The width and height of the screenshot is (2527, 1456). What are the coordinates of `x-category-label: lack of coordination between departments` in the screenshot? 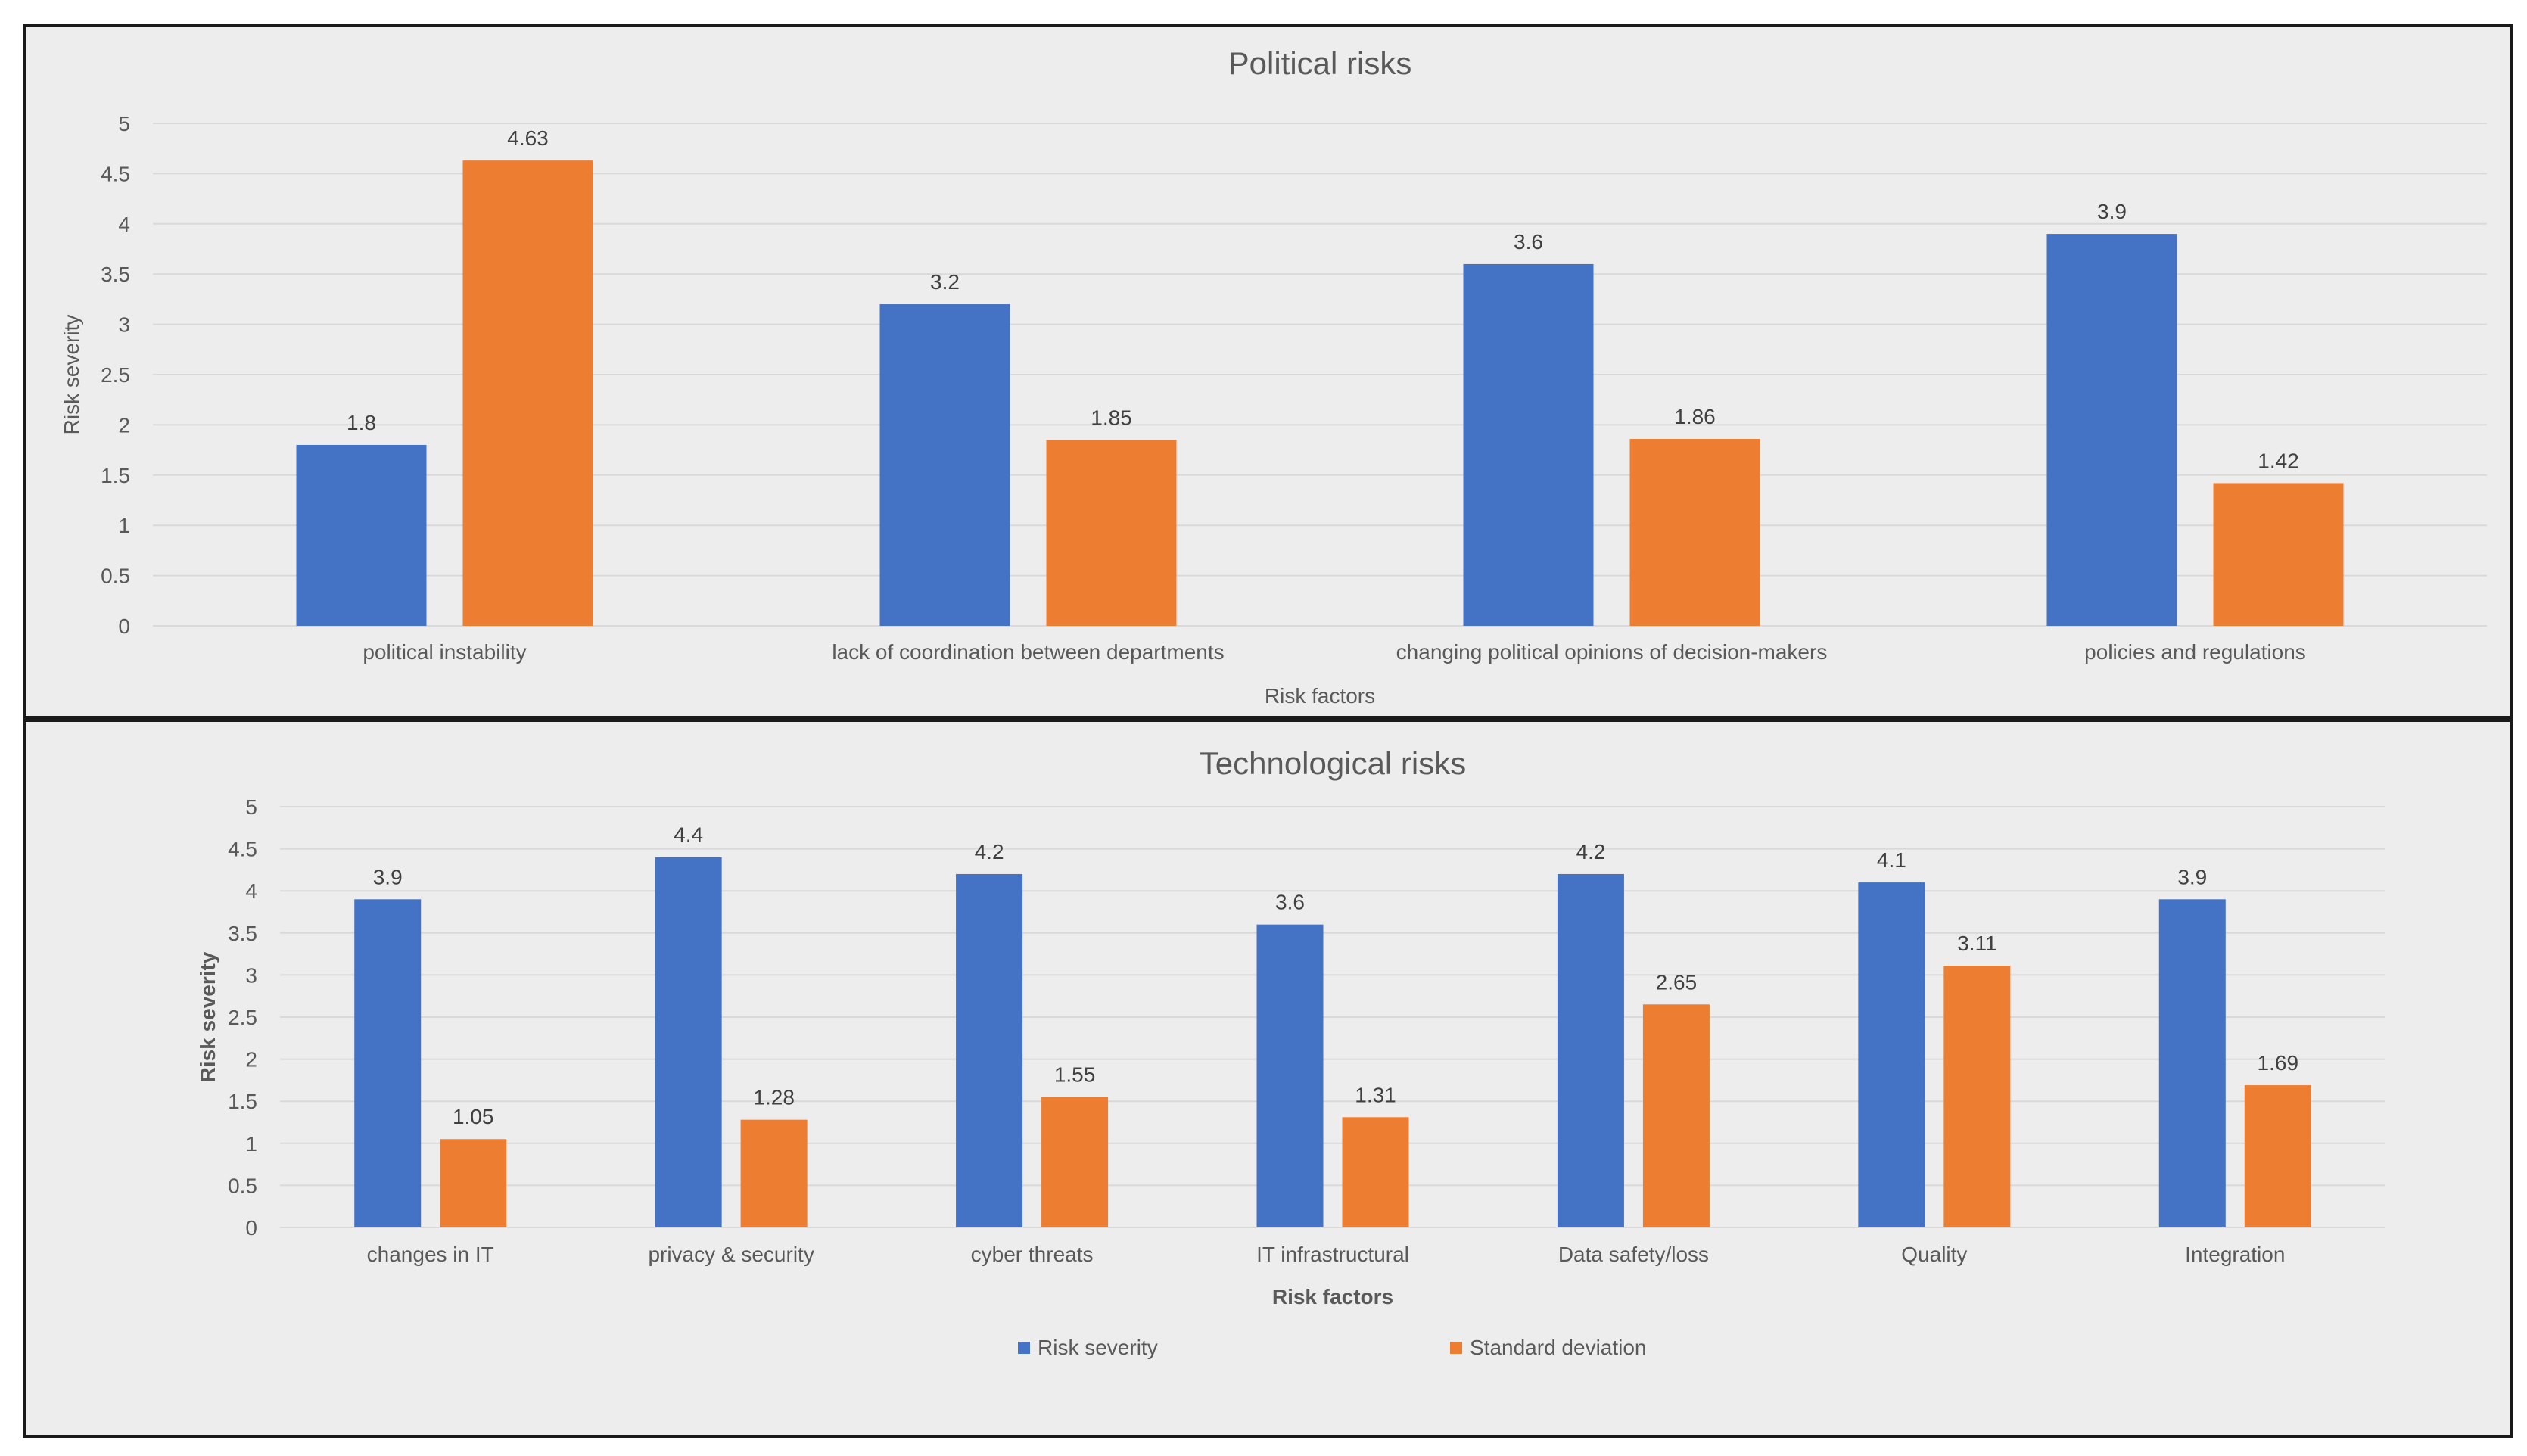 It's located at (1028, 652).